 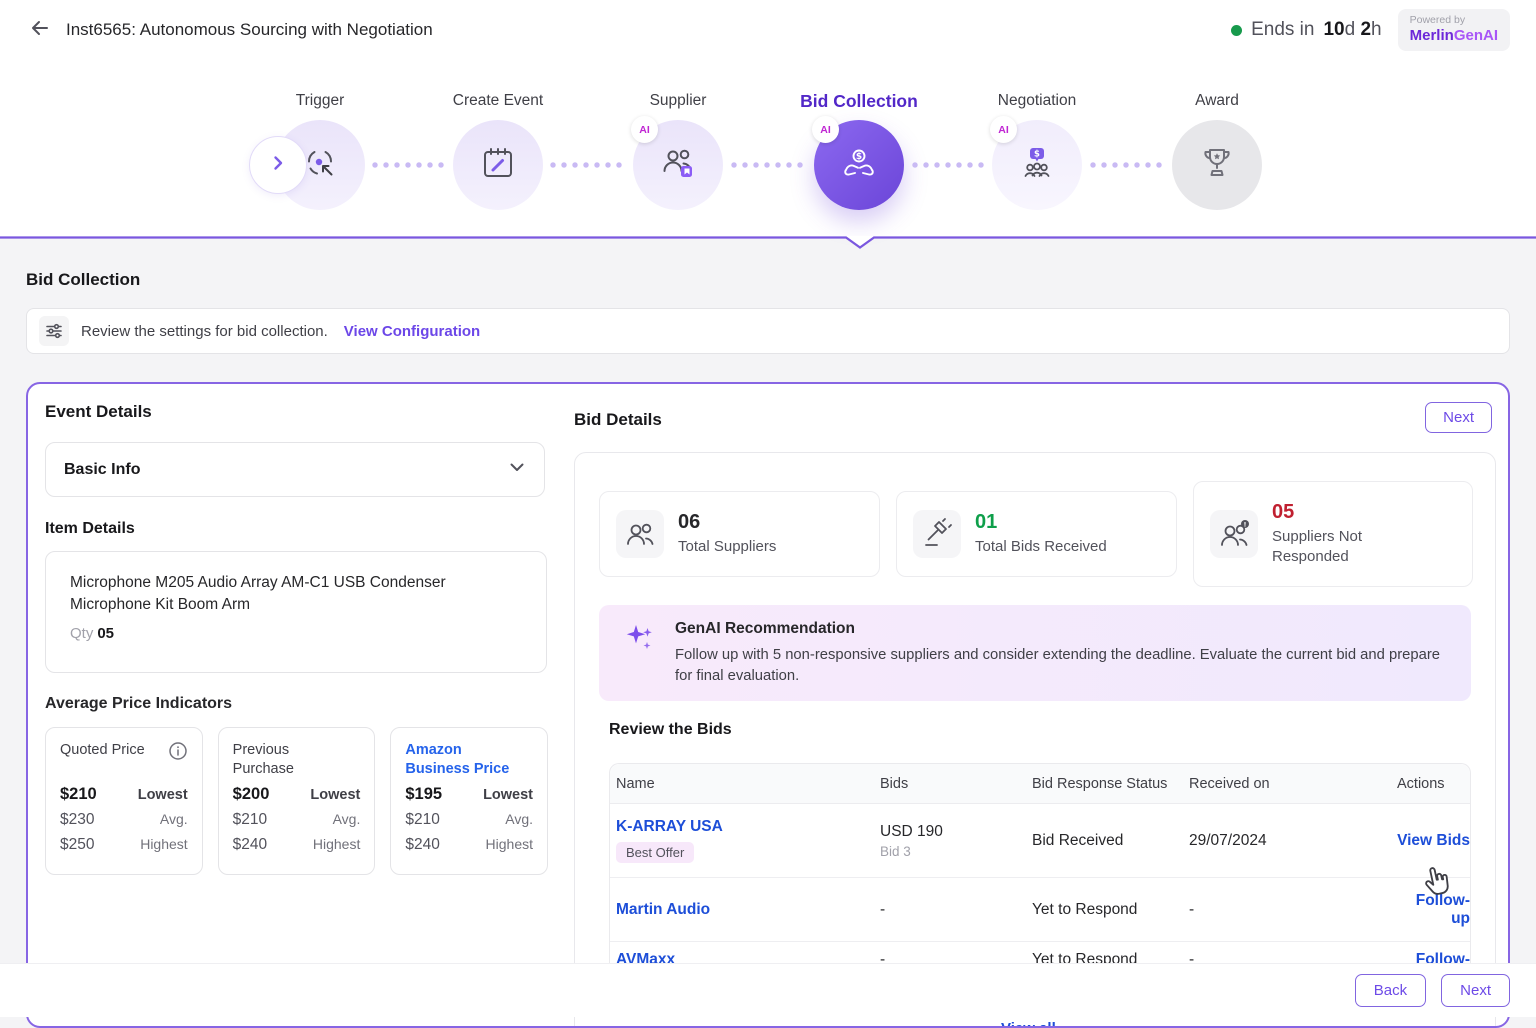 I want to click on step-bid-collection: Bid Collection AI $, so click(x=859, y=149).